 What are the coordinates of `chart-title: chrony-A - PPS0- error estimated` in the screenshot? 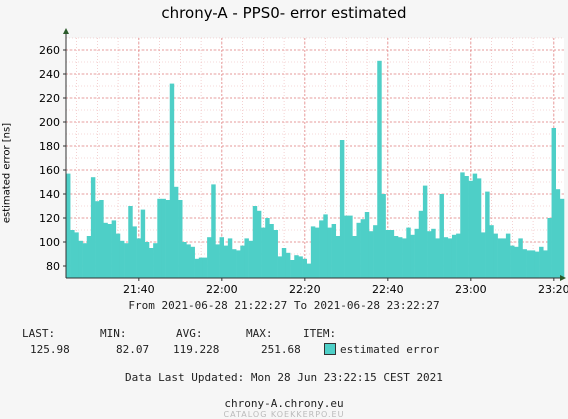 It's located at (284, 13).